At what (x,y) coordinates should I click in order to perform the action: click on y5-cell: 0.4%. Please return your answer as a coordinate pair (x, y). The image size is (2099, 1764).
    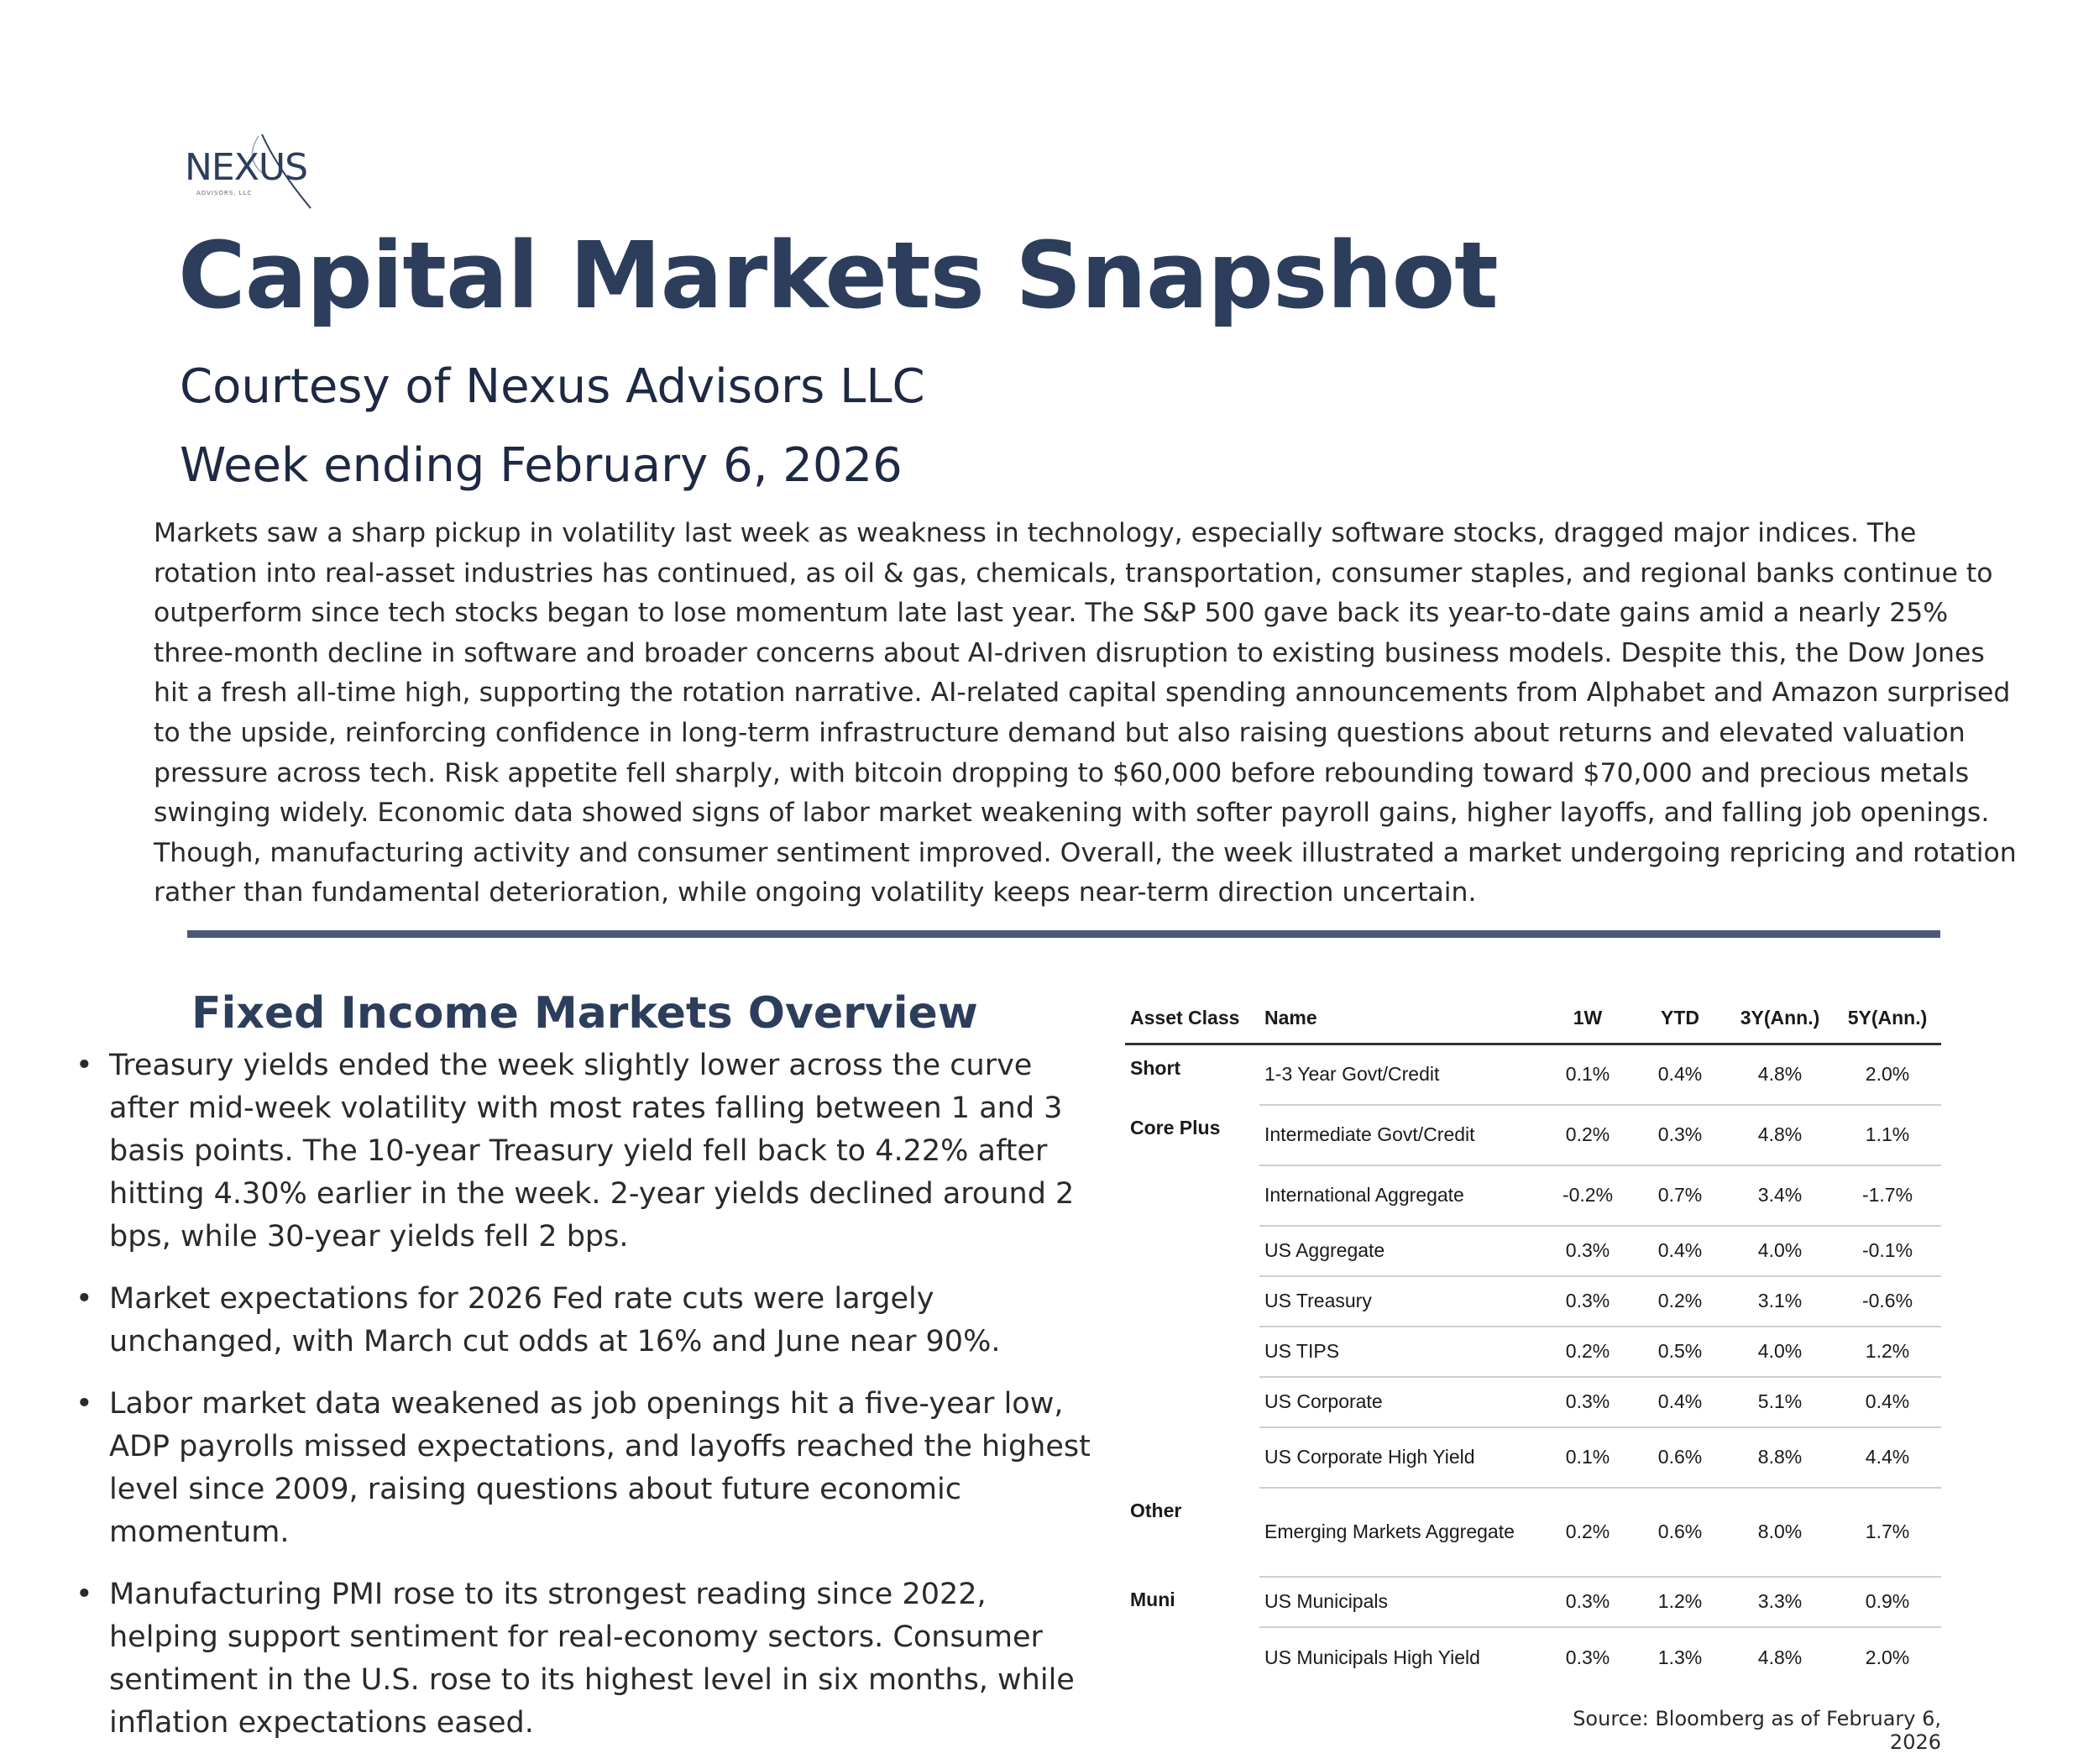
    Looking at the image, I should click on (1887, 1402).